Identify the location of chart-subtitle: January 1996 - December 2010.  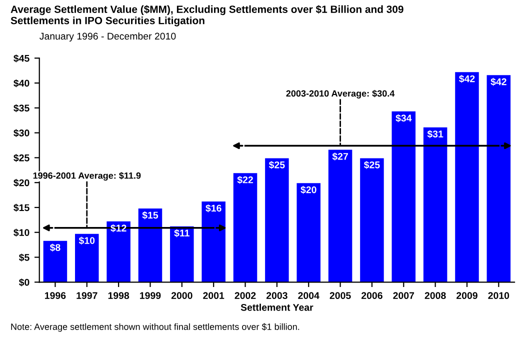
(108, 37).